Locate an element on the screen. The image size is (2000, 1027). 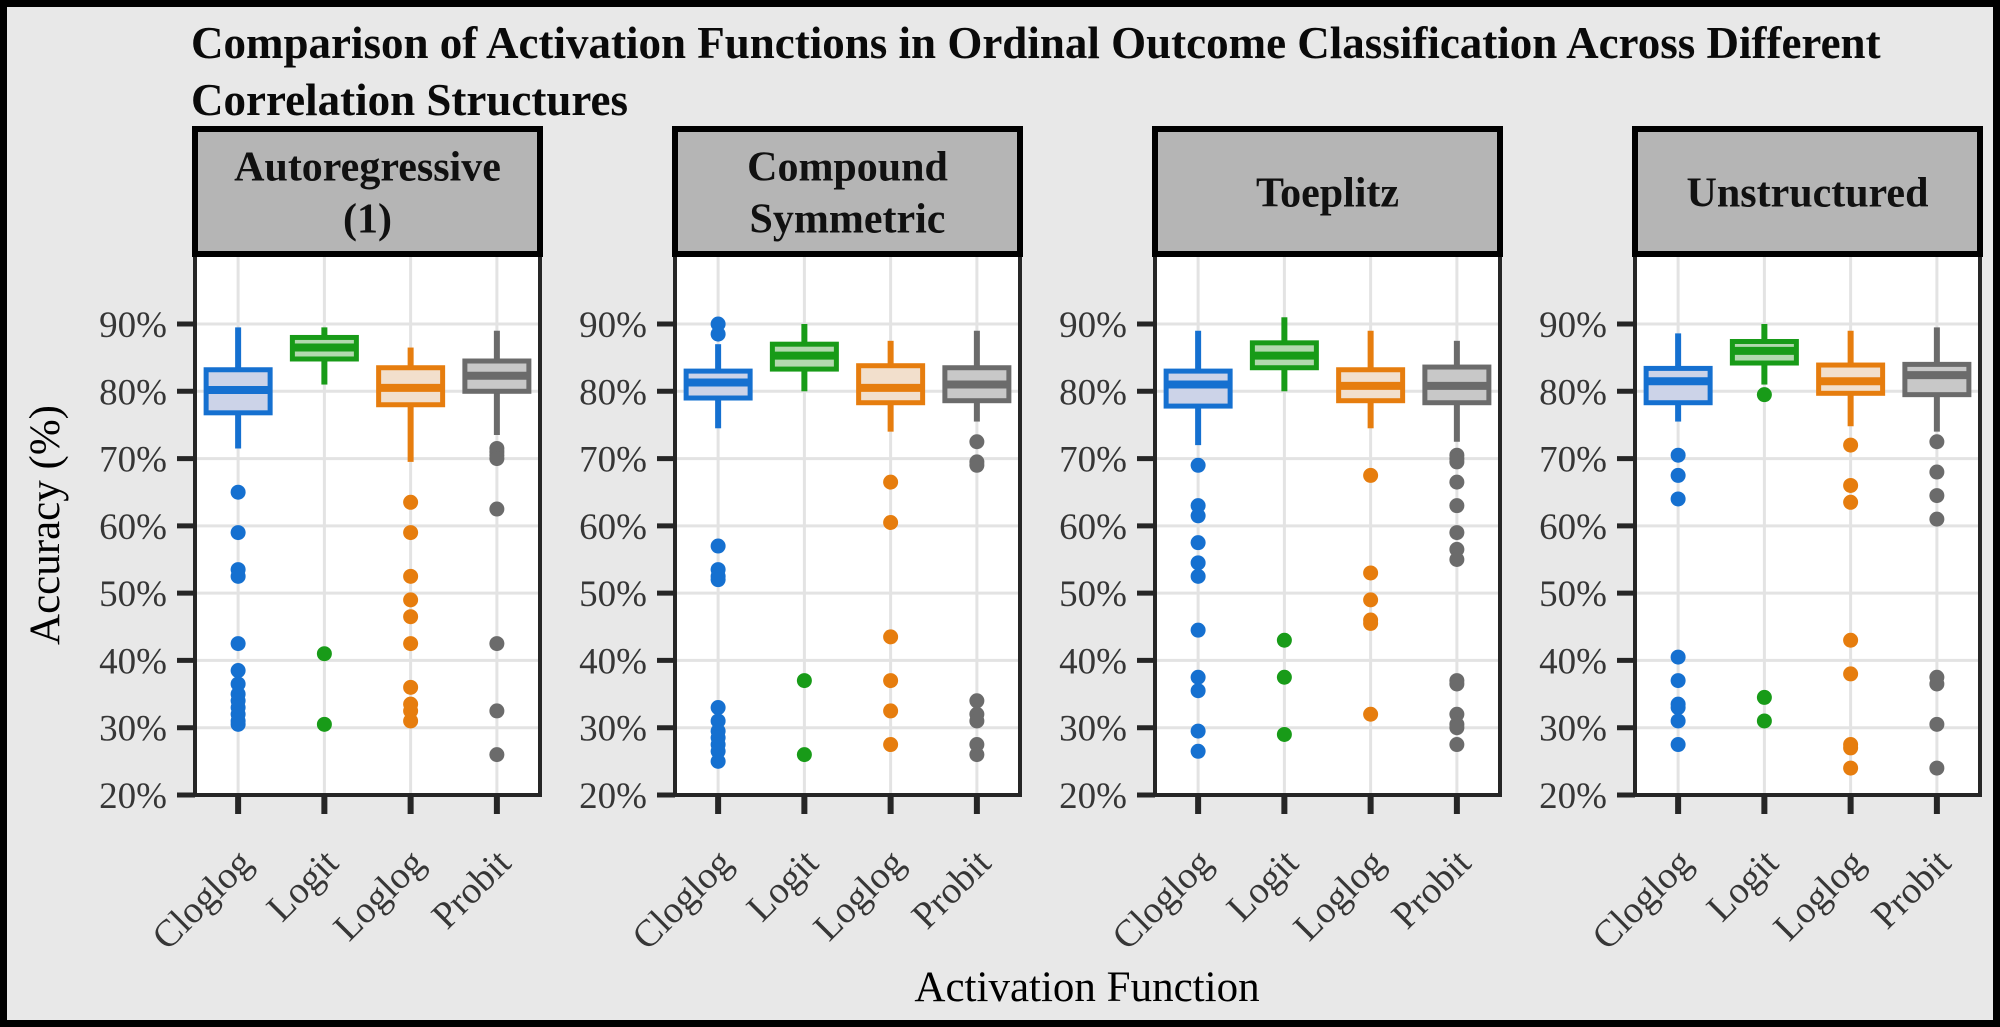
facet-strip-label: Toeplitz is located at coordinates (1327, 194).